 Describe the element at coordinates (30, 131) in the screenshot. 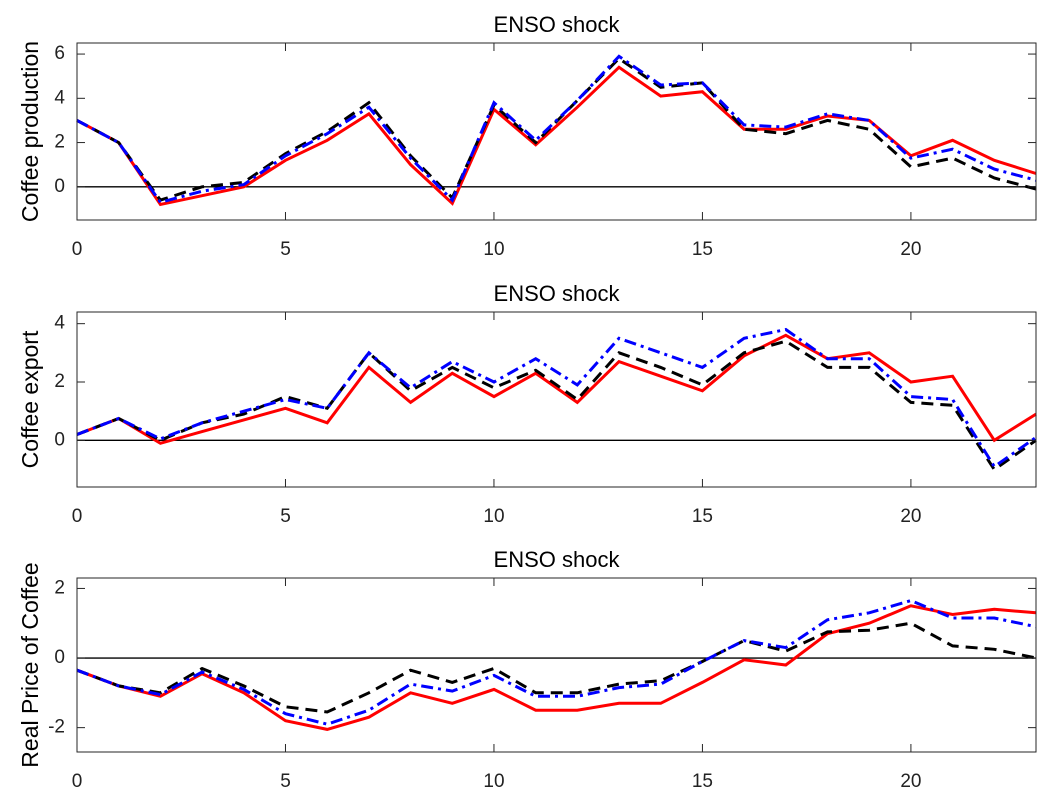

I see `y-axis-label: Coffee production` at that location.